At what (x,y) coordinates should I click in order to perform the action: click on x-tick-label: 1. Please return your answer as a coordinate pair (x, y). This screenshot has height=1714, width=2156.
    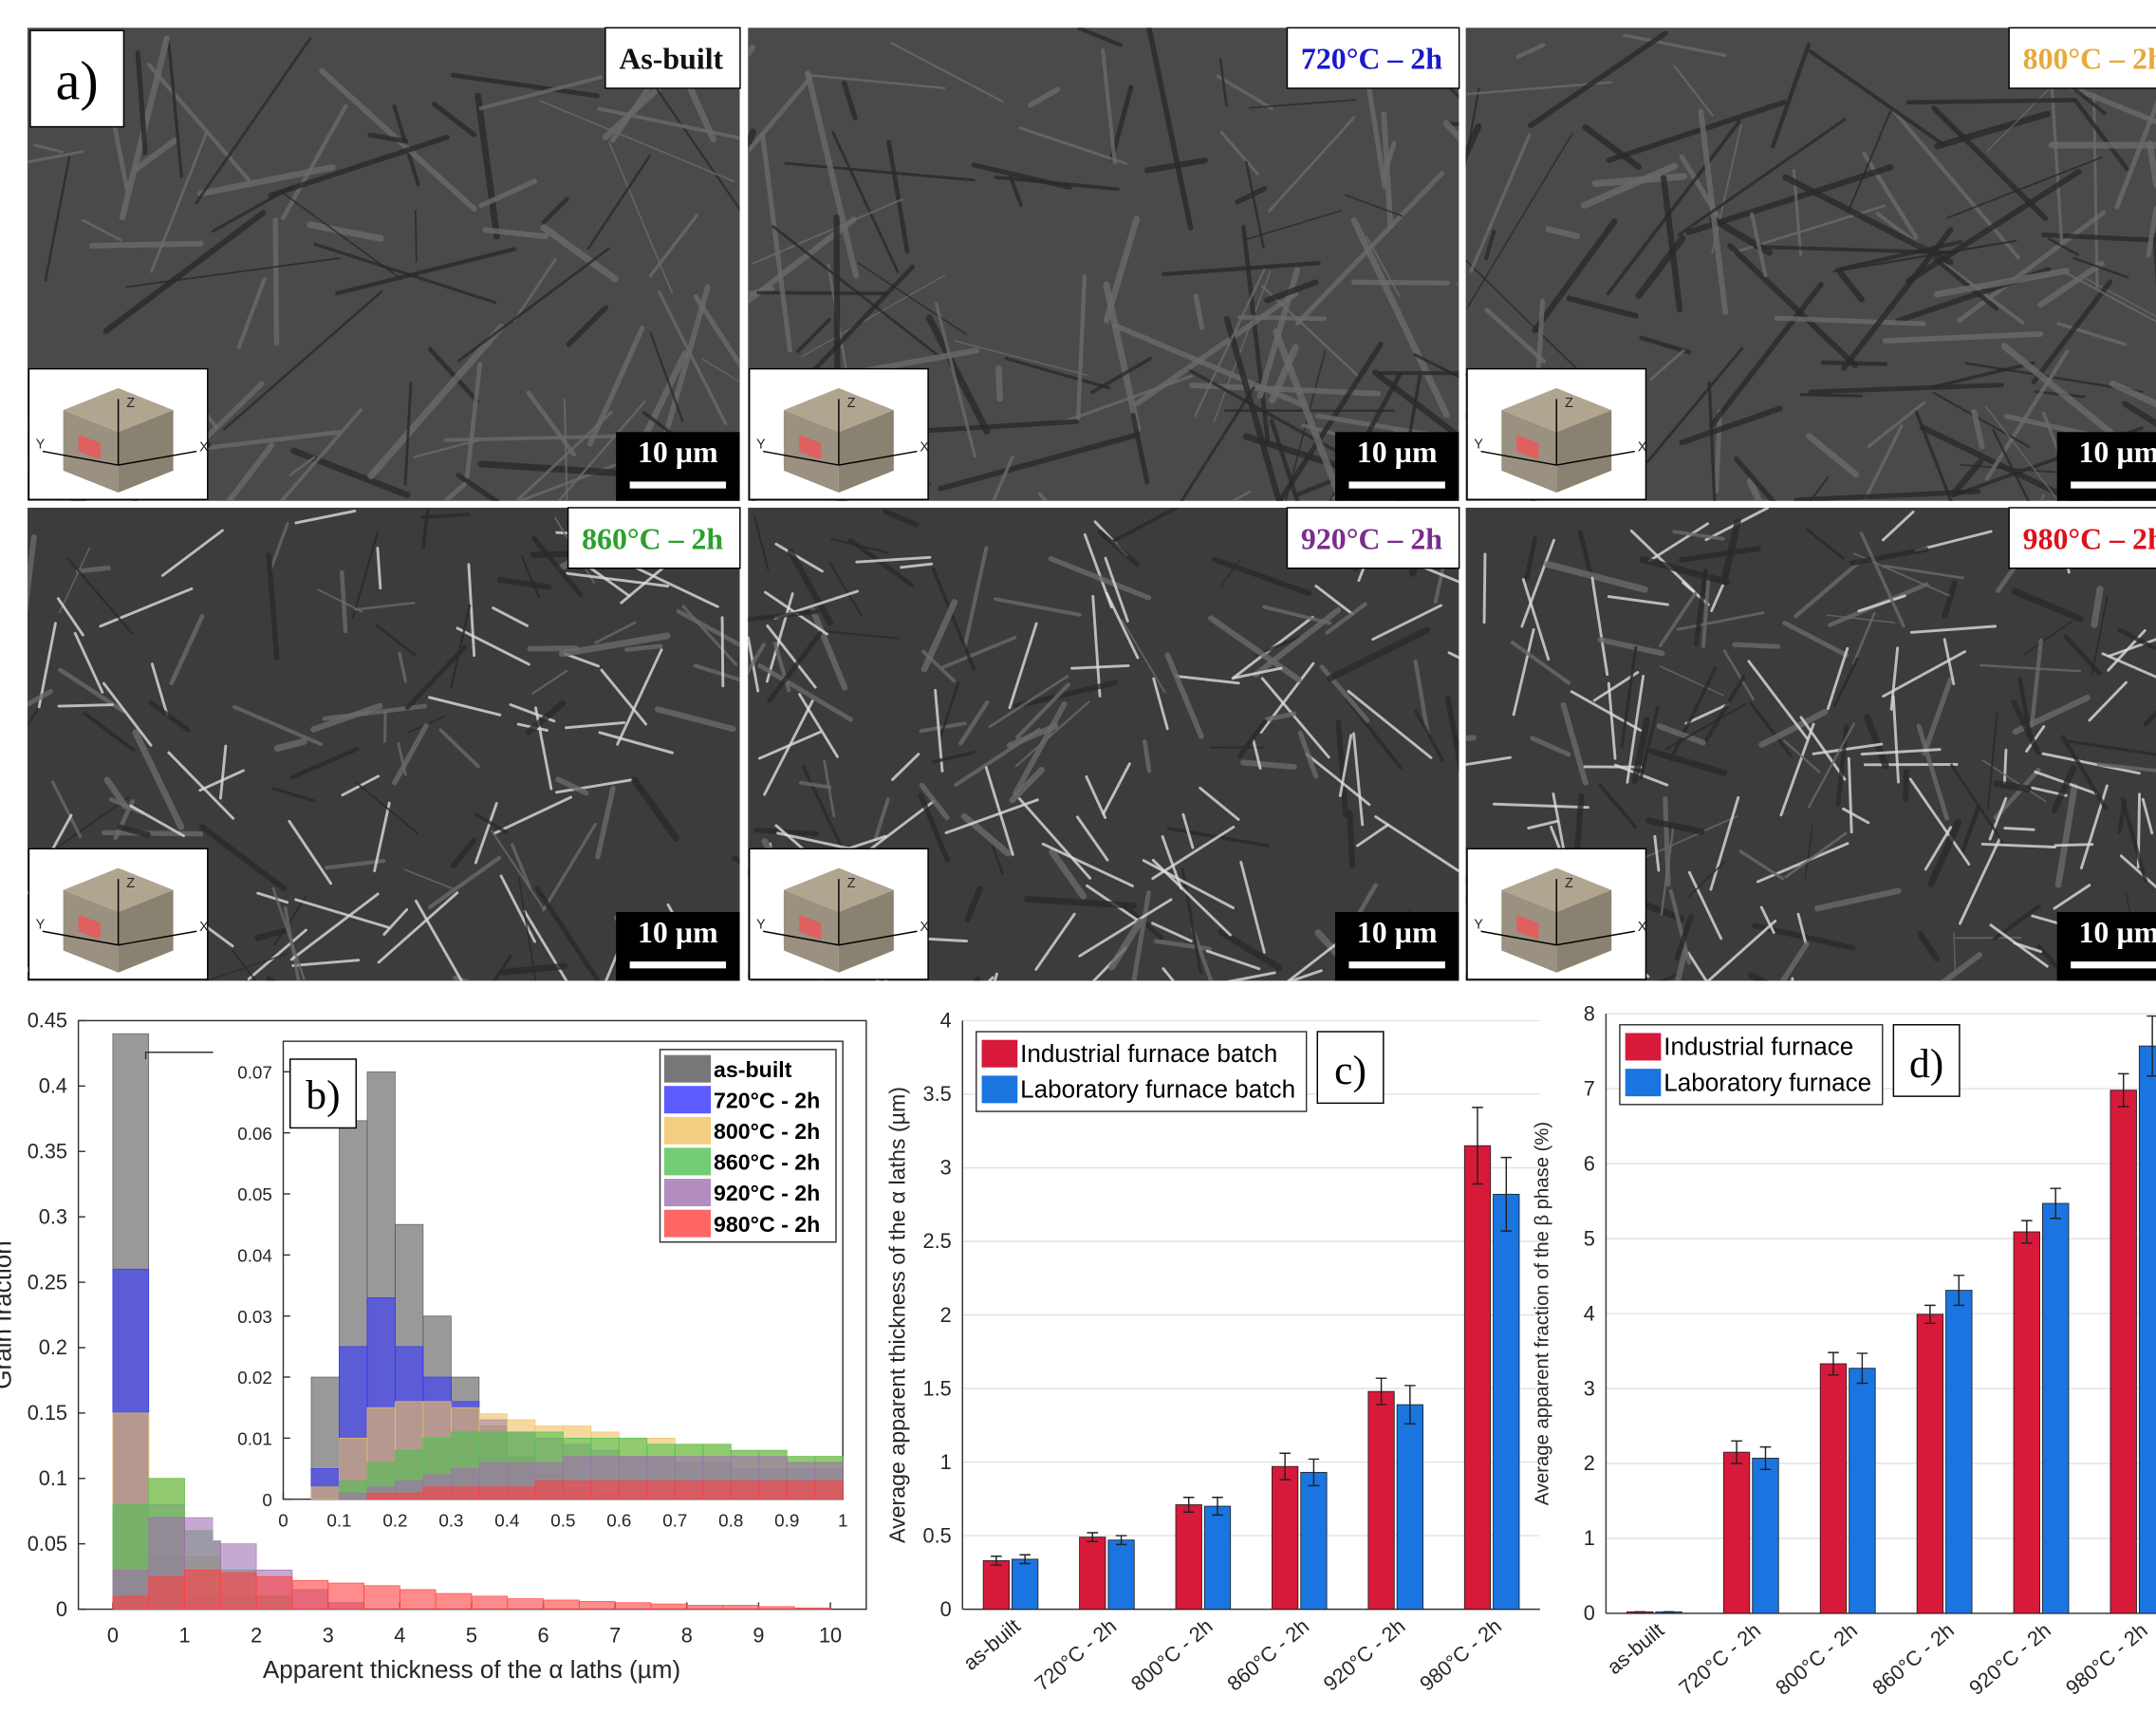
    Looking at the image, I should click on (842, 1521).